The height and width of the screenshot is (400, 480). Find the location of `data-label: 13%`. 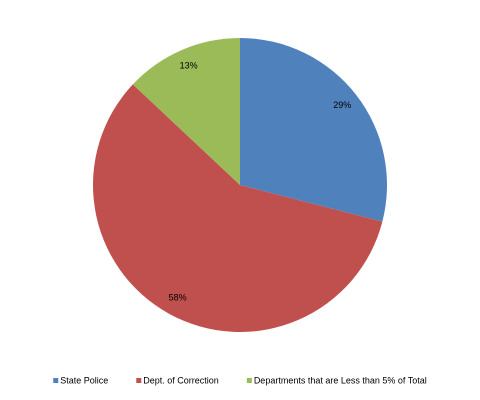

data-label: 13% is located at coordinates (189, 66).